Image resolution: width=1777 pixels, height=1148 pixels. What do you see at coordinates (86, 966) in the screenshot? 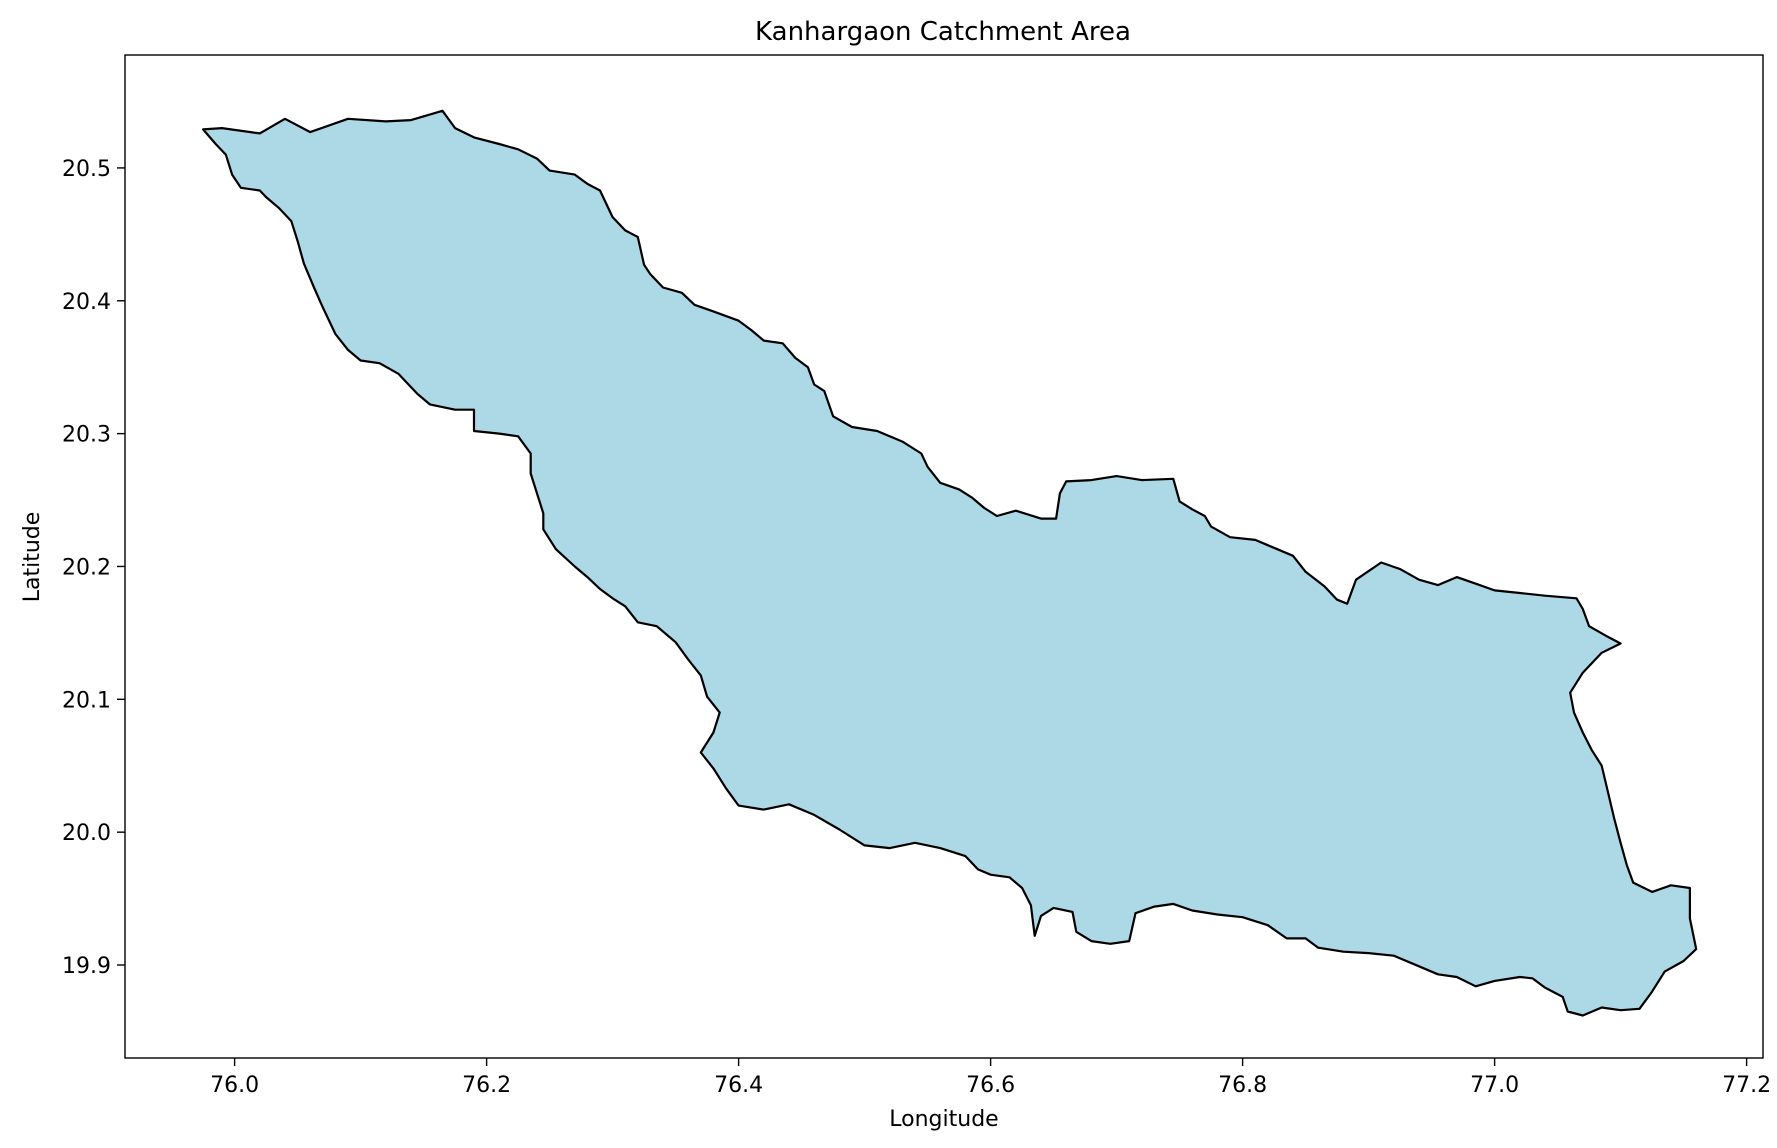
I see `y-tick-label: 19.9` at bounding box center [86, 966].